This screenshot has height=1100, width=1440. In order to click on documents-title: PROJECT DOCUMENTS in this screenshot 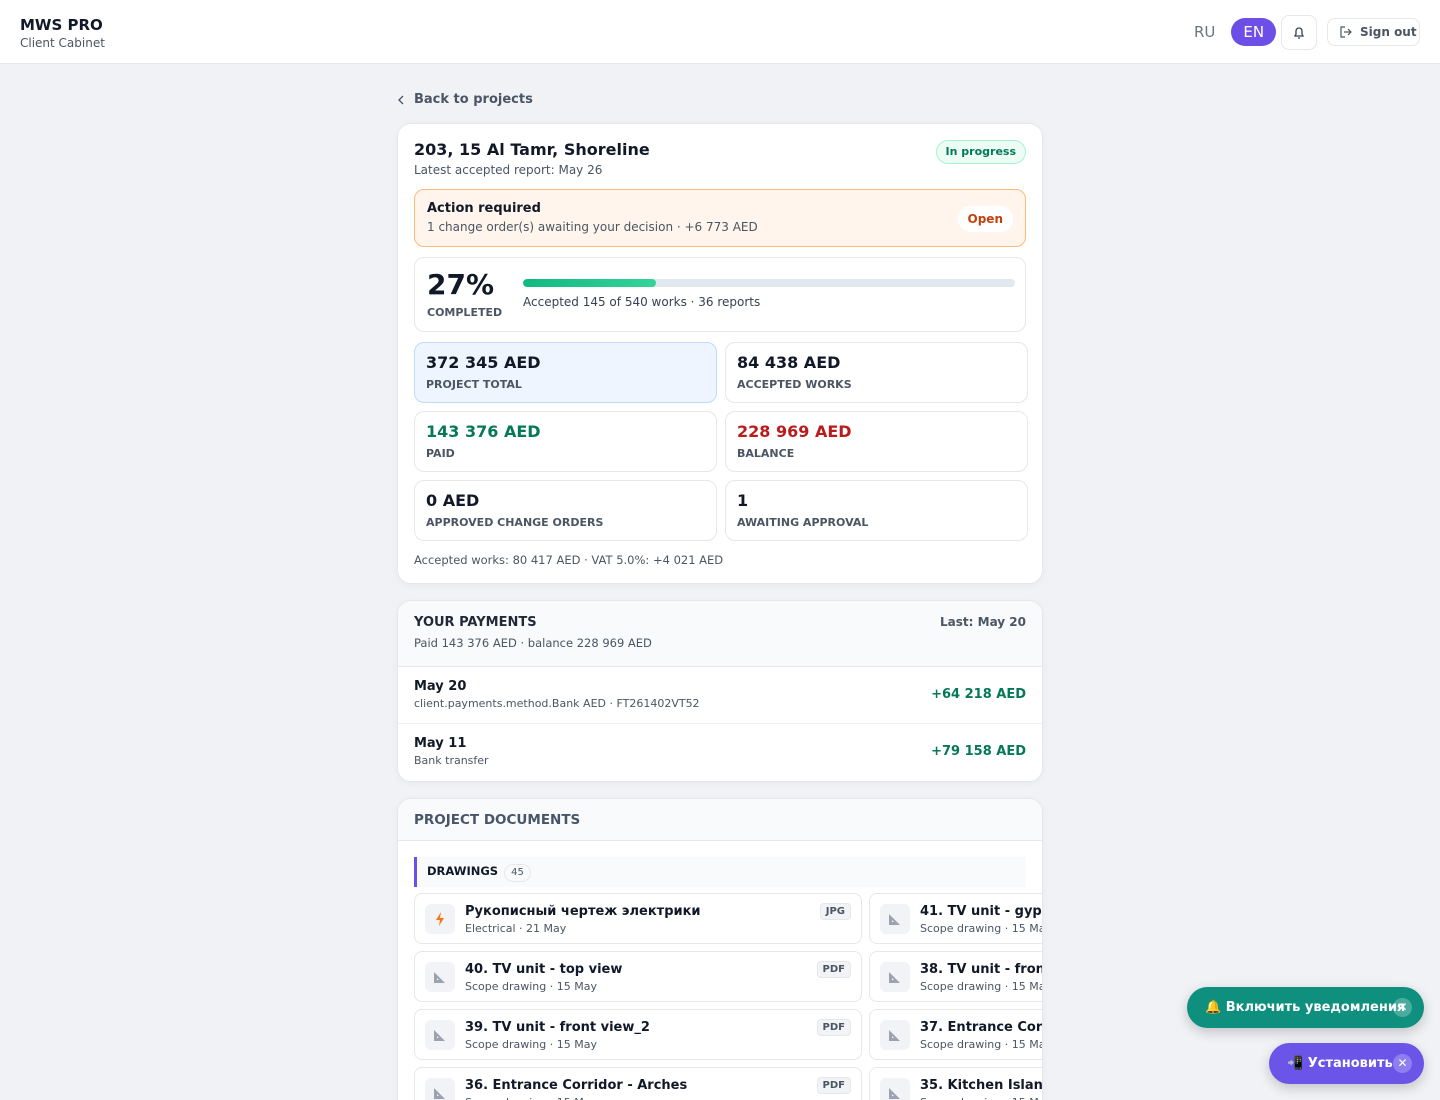, I will do `click(720, 820)`.